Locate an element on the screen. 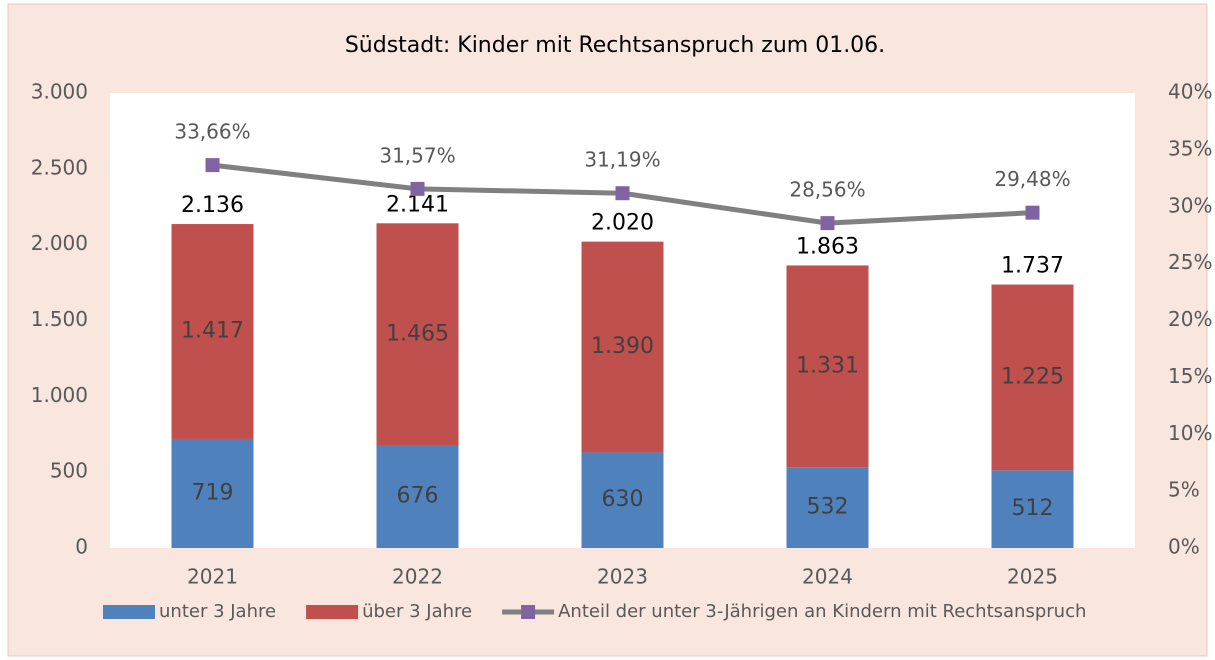 The height and width of the screenshot is (660, 1215). bar-value-label: 1.417 is located at coordinates (212, 330).